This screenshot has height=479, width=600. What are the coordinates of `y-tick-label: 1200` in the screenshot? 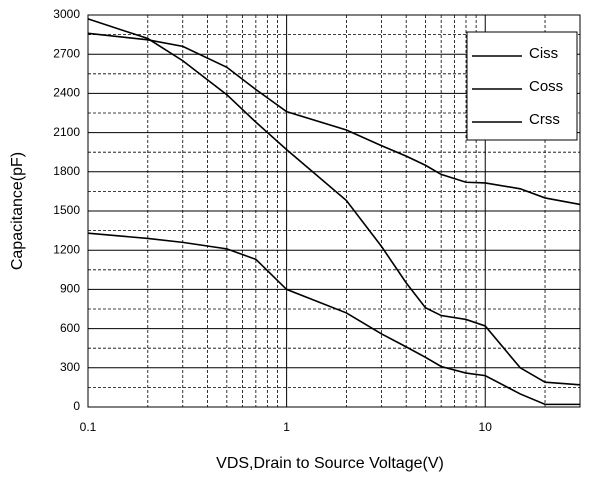 It's located at (66, 249).